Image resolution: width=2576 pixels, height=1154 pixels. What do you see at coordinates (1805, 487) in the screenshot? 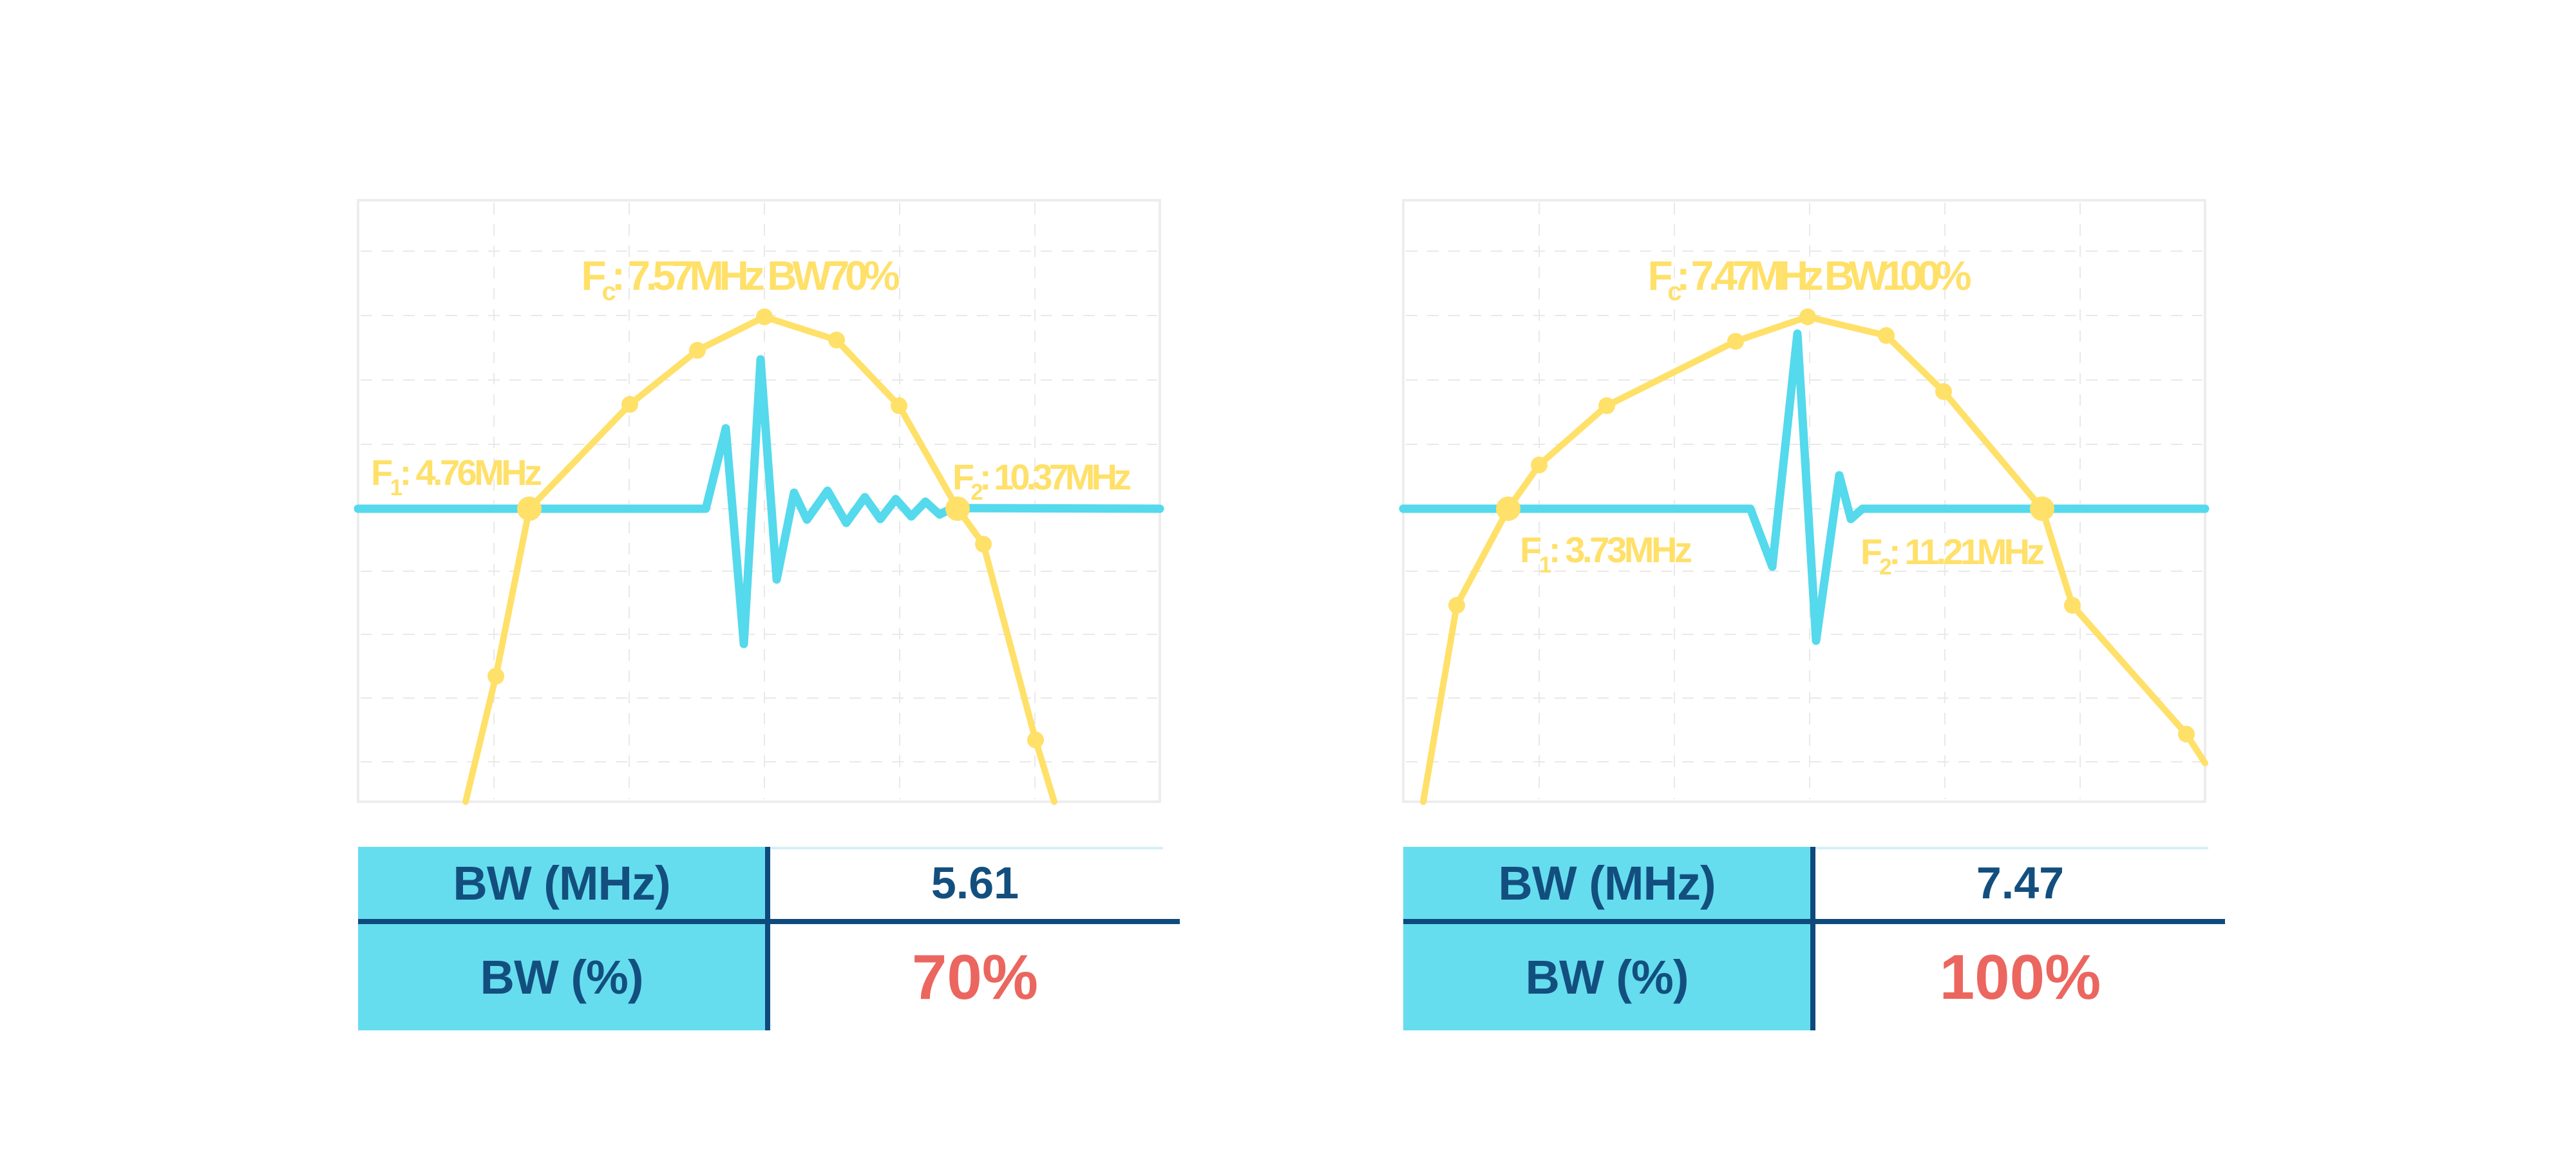
I see `right-pulse-waveform` at bounding box center [1805, 487].